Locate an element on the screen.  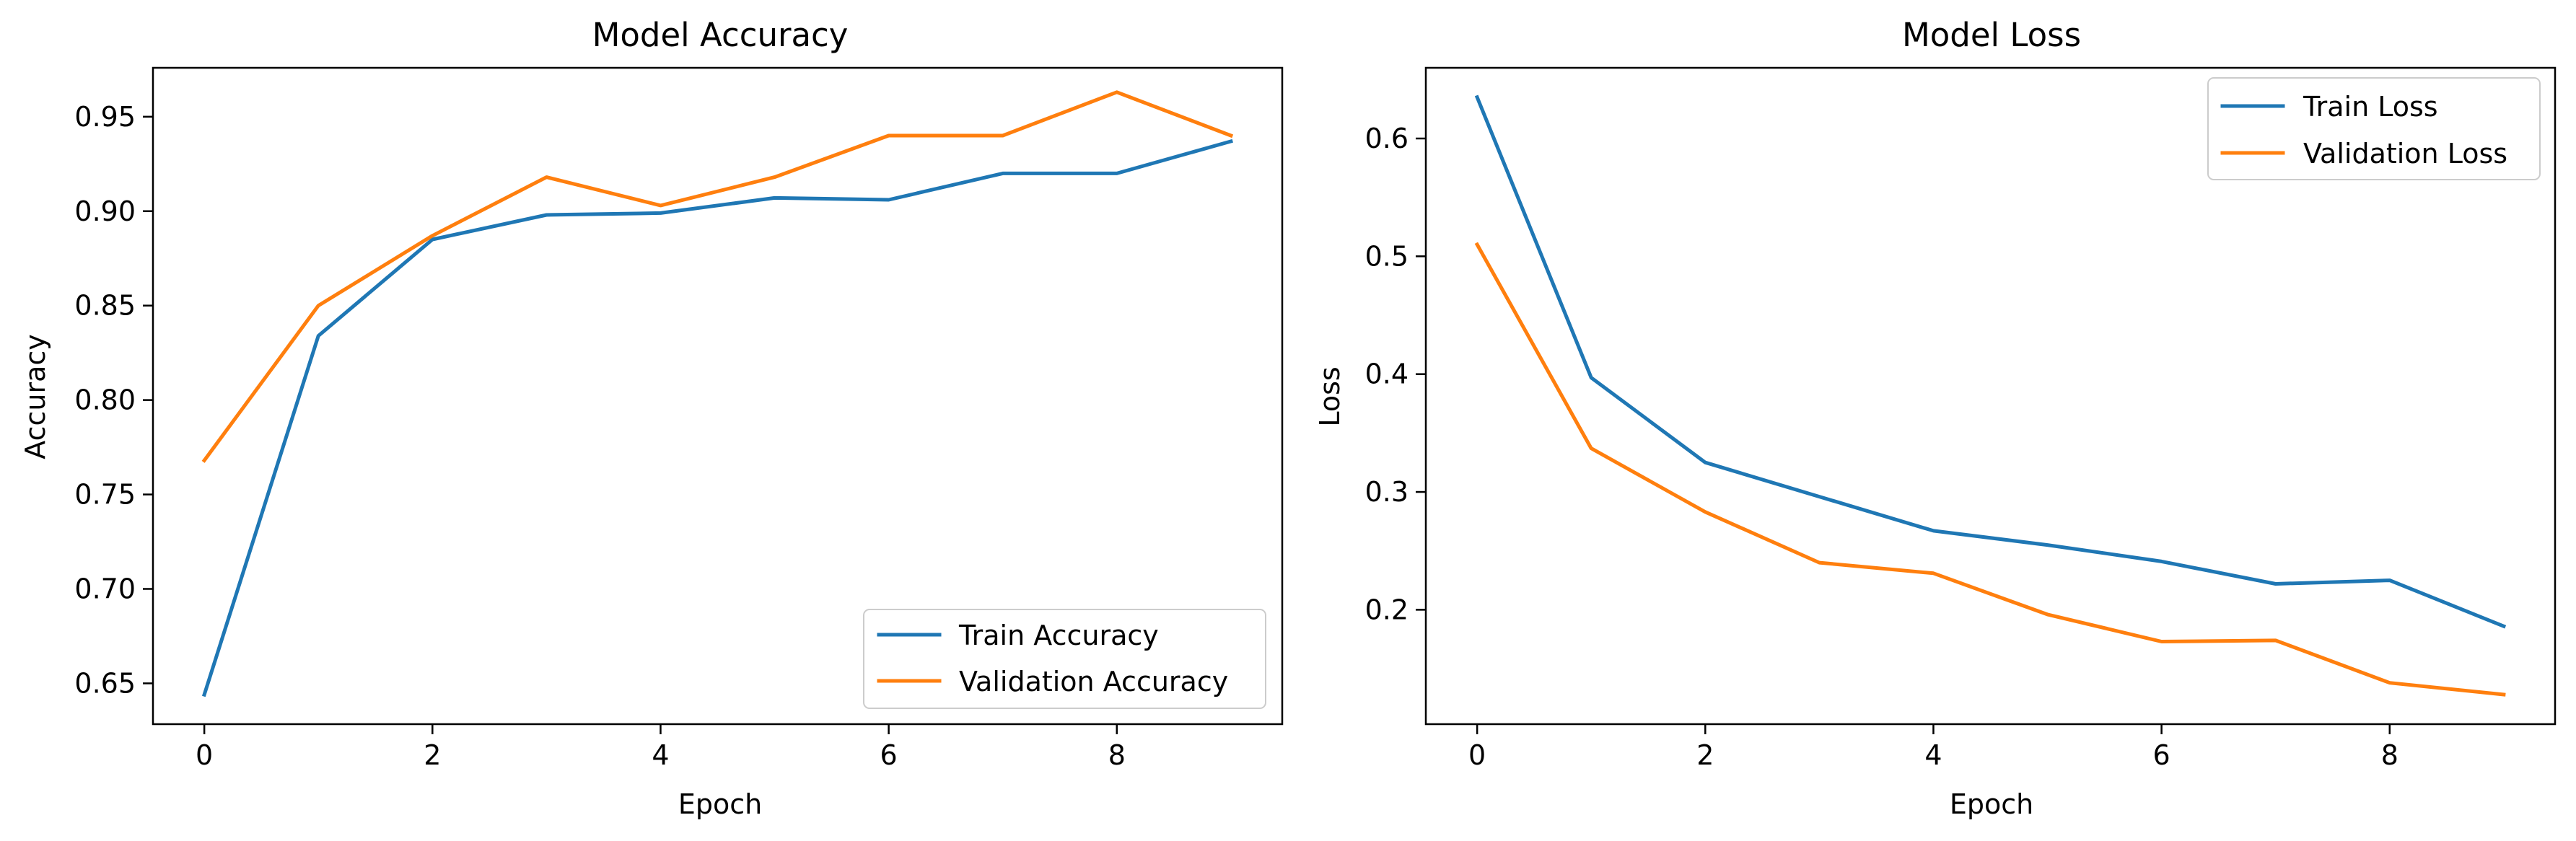
loss-legend-box is located at coordinates (2374, 128).